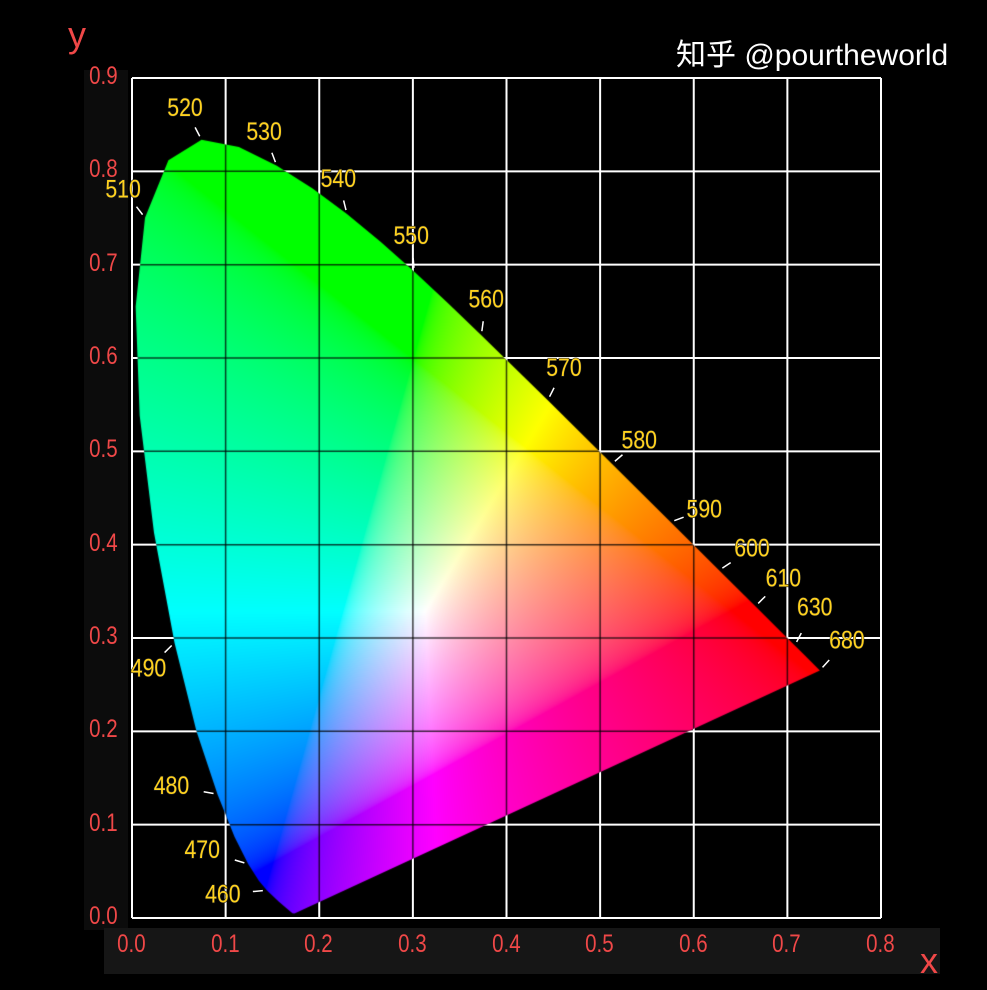 This screenshot has height=990, width=987. I want to click on y-tick-label: 0.6, so click(103, 356).